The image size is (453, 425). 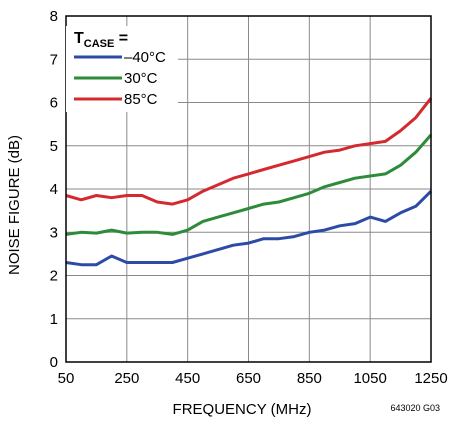 I want to click on y-tick-label: 6, so click(x=54, y=103).